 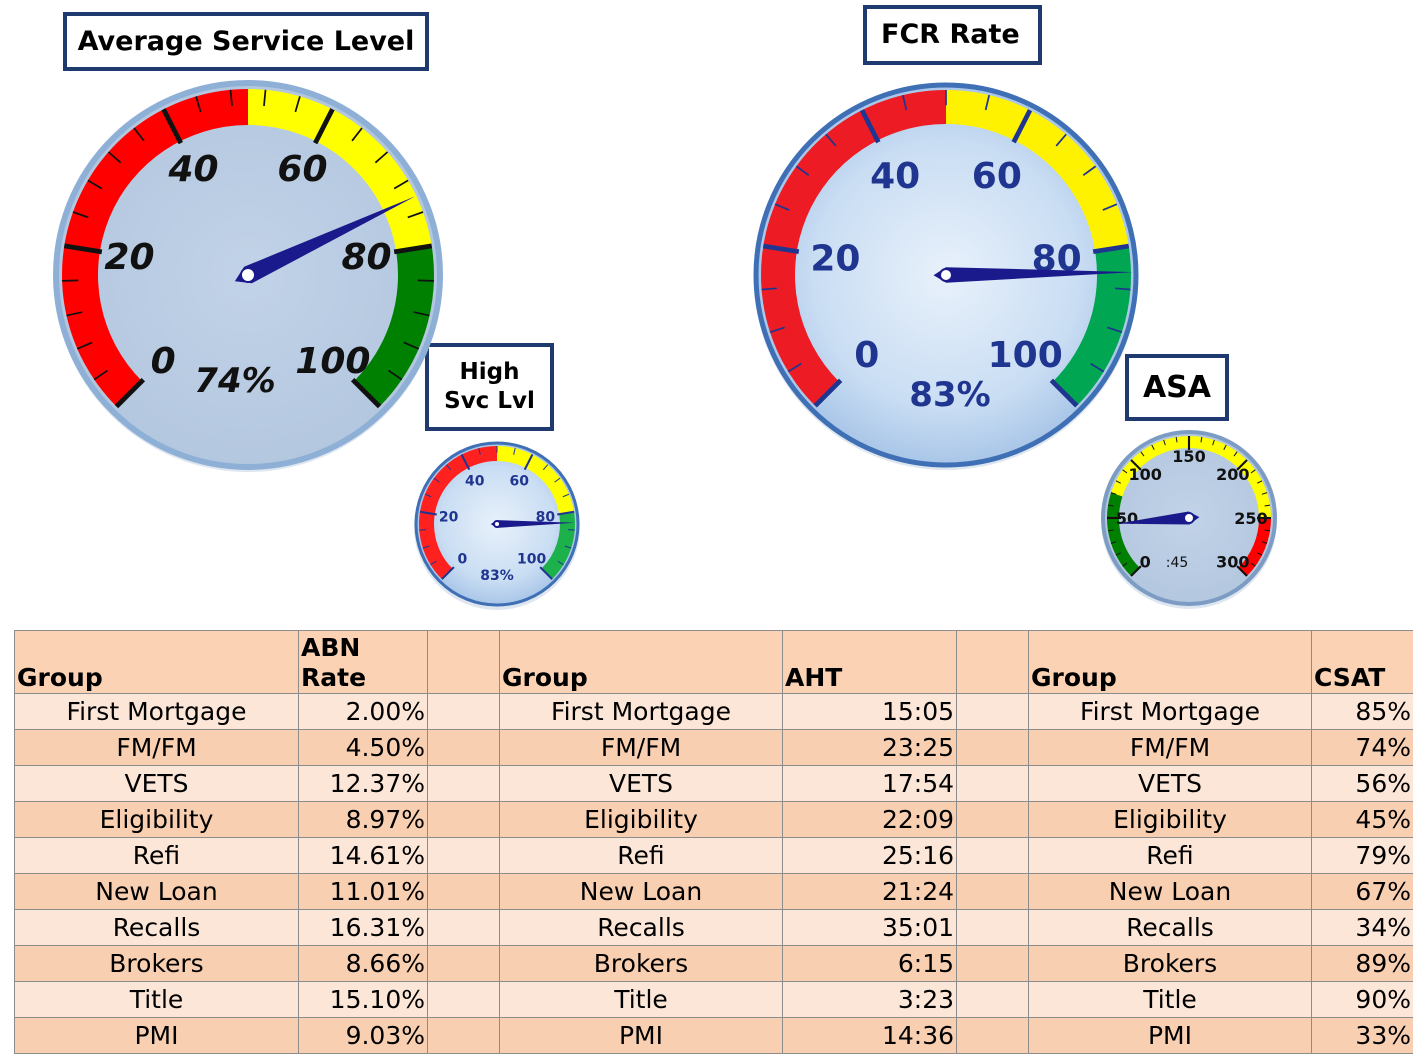 What do you see at coordinates (1170, 819) in the screenshot?
I see `group-cell: Eligibility` at bounding box center [1170, 819].